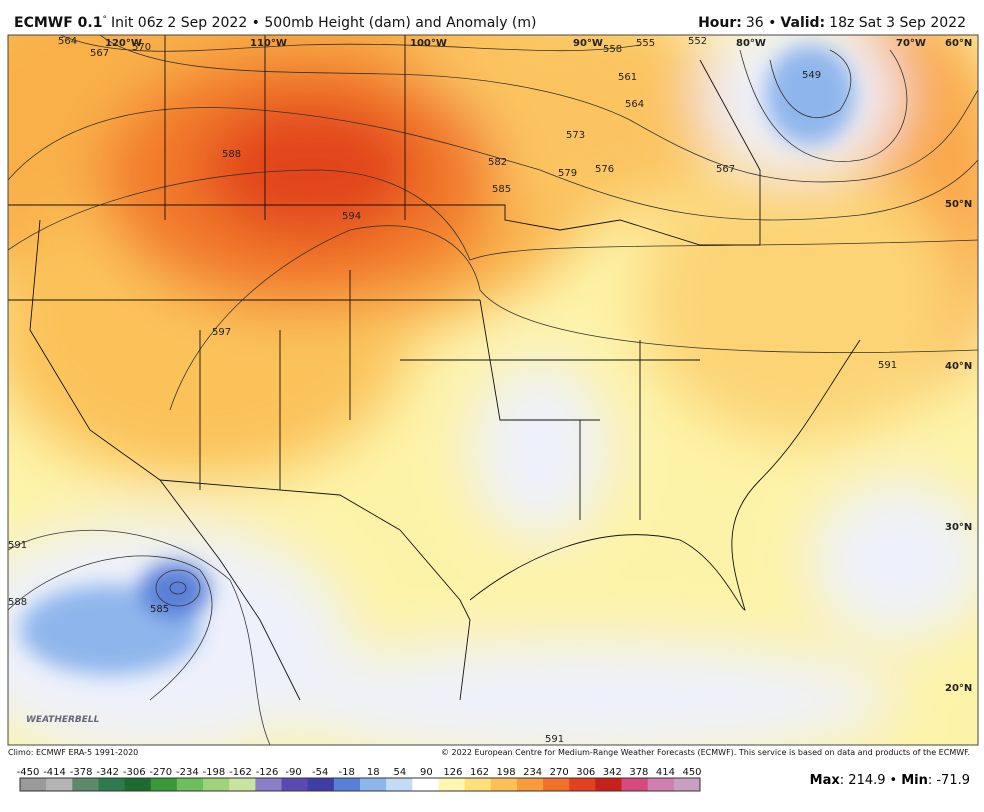 The width and height of the screenshot is (984, 812). Describe the element at coordinates (506, 772) in the screenshot. I see `colorbar-tick-label: 198` at that location.